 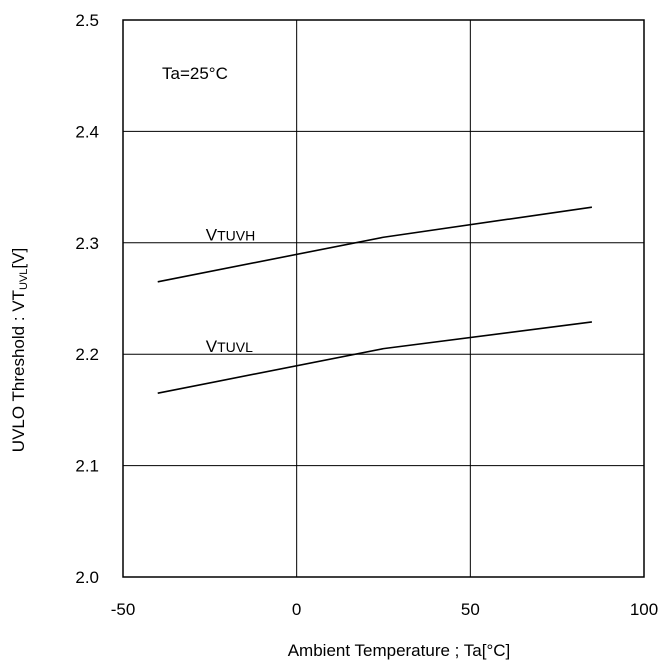 What do you see at coordinates (87, 466) in the screenshot?
I see `y-tick-label: 2.1` at bounding box center [87, 466].